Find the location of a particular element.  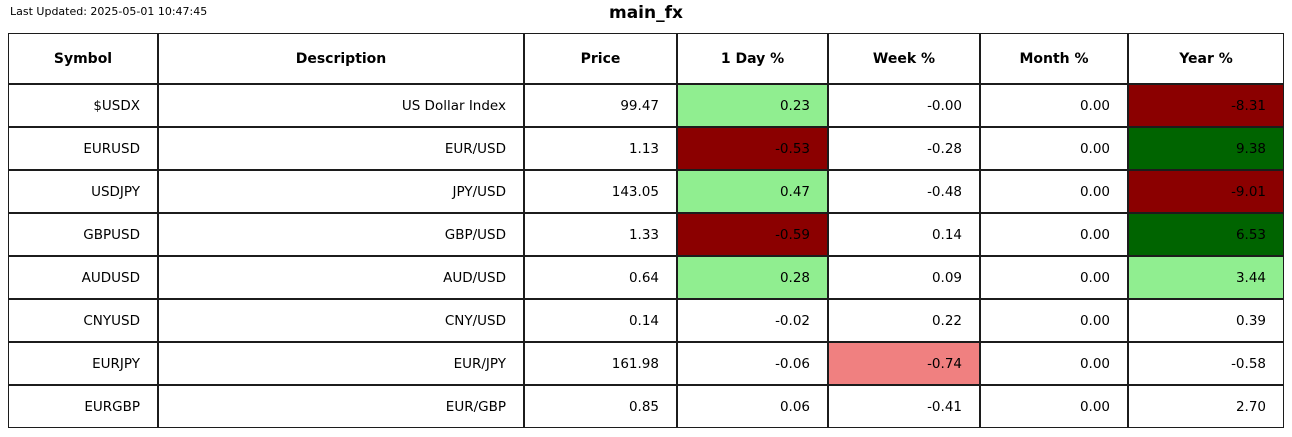

table-row: EURJPY EUR/JPY 161.98 -0.06 -0.74 0.00 -0.58 is located at coordinates (646, 363).